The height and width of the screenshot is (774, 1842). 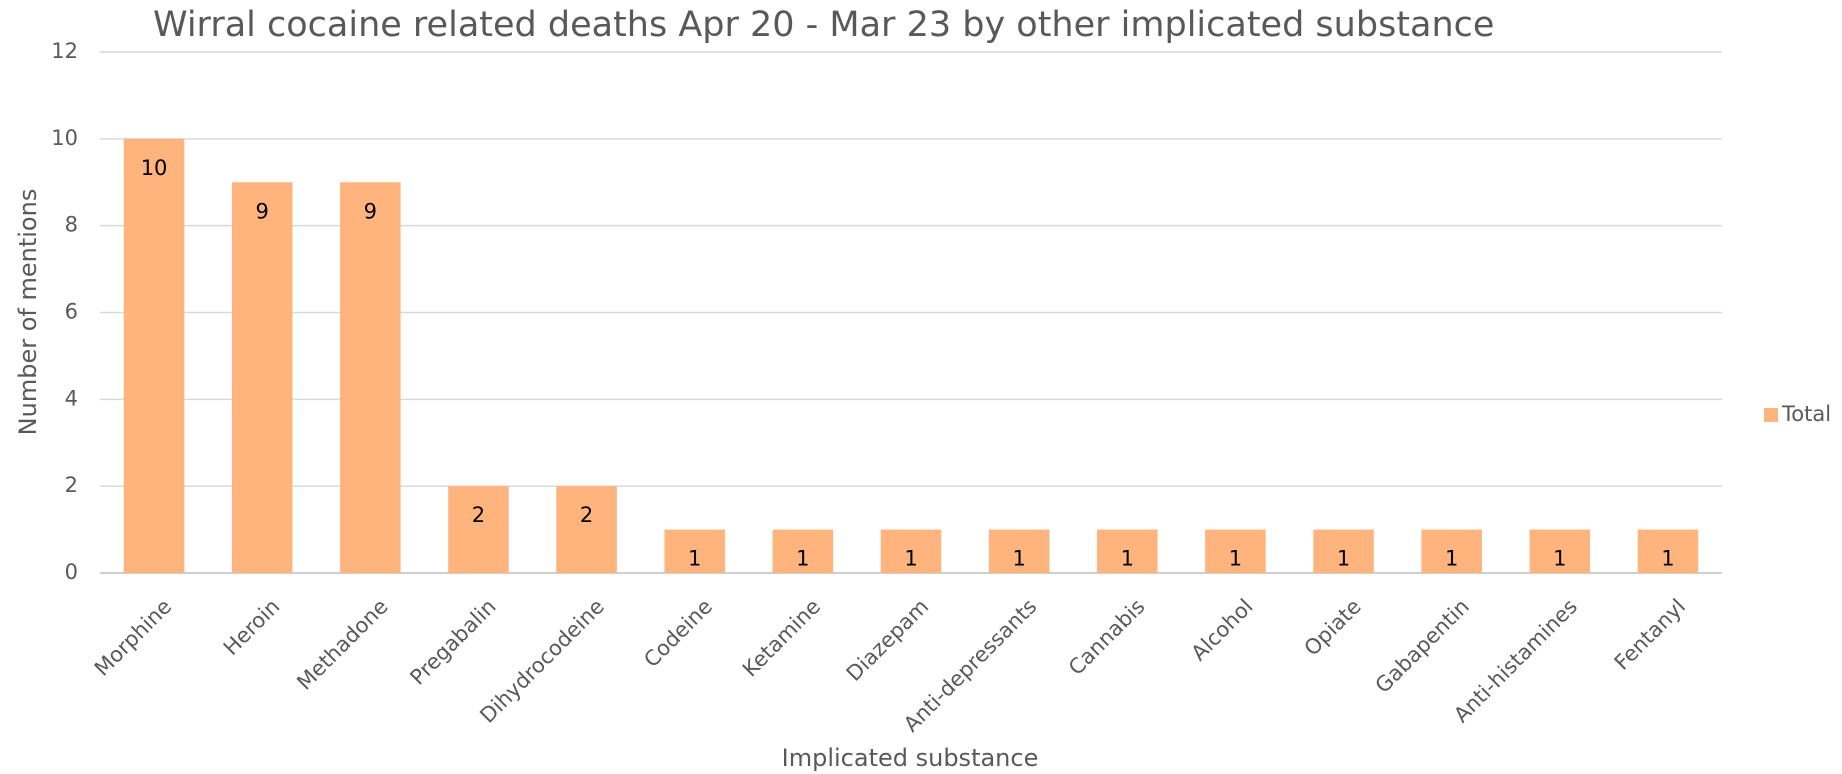 I want to click on x-tick-label: Opiate, so click(x=1333, y=627).